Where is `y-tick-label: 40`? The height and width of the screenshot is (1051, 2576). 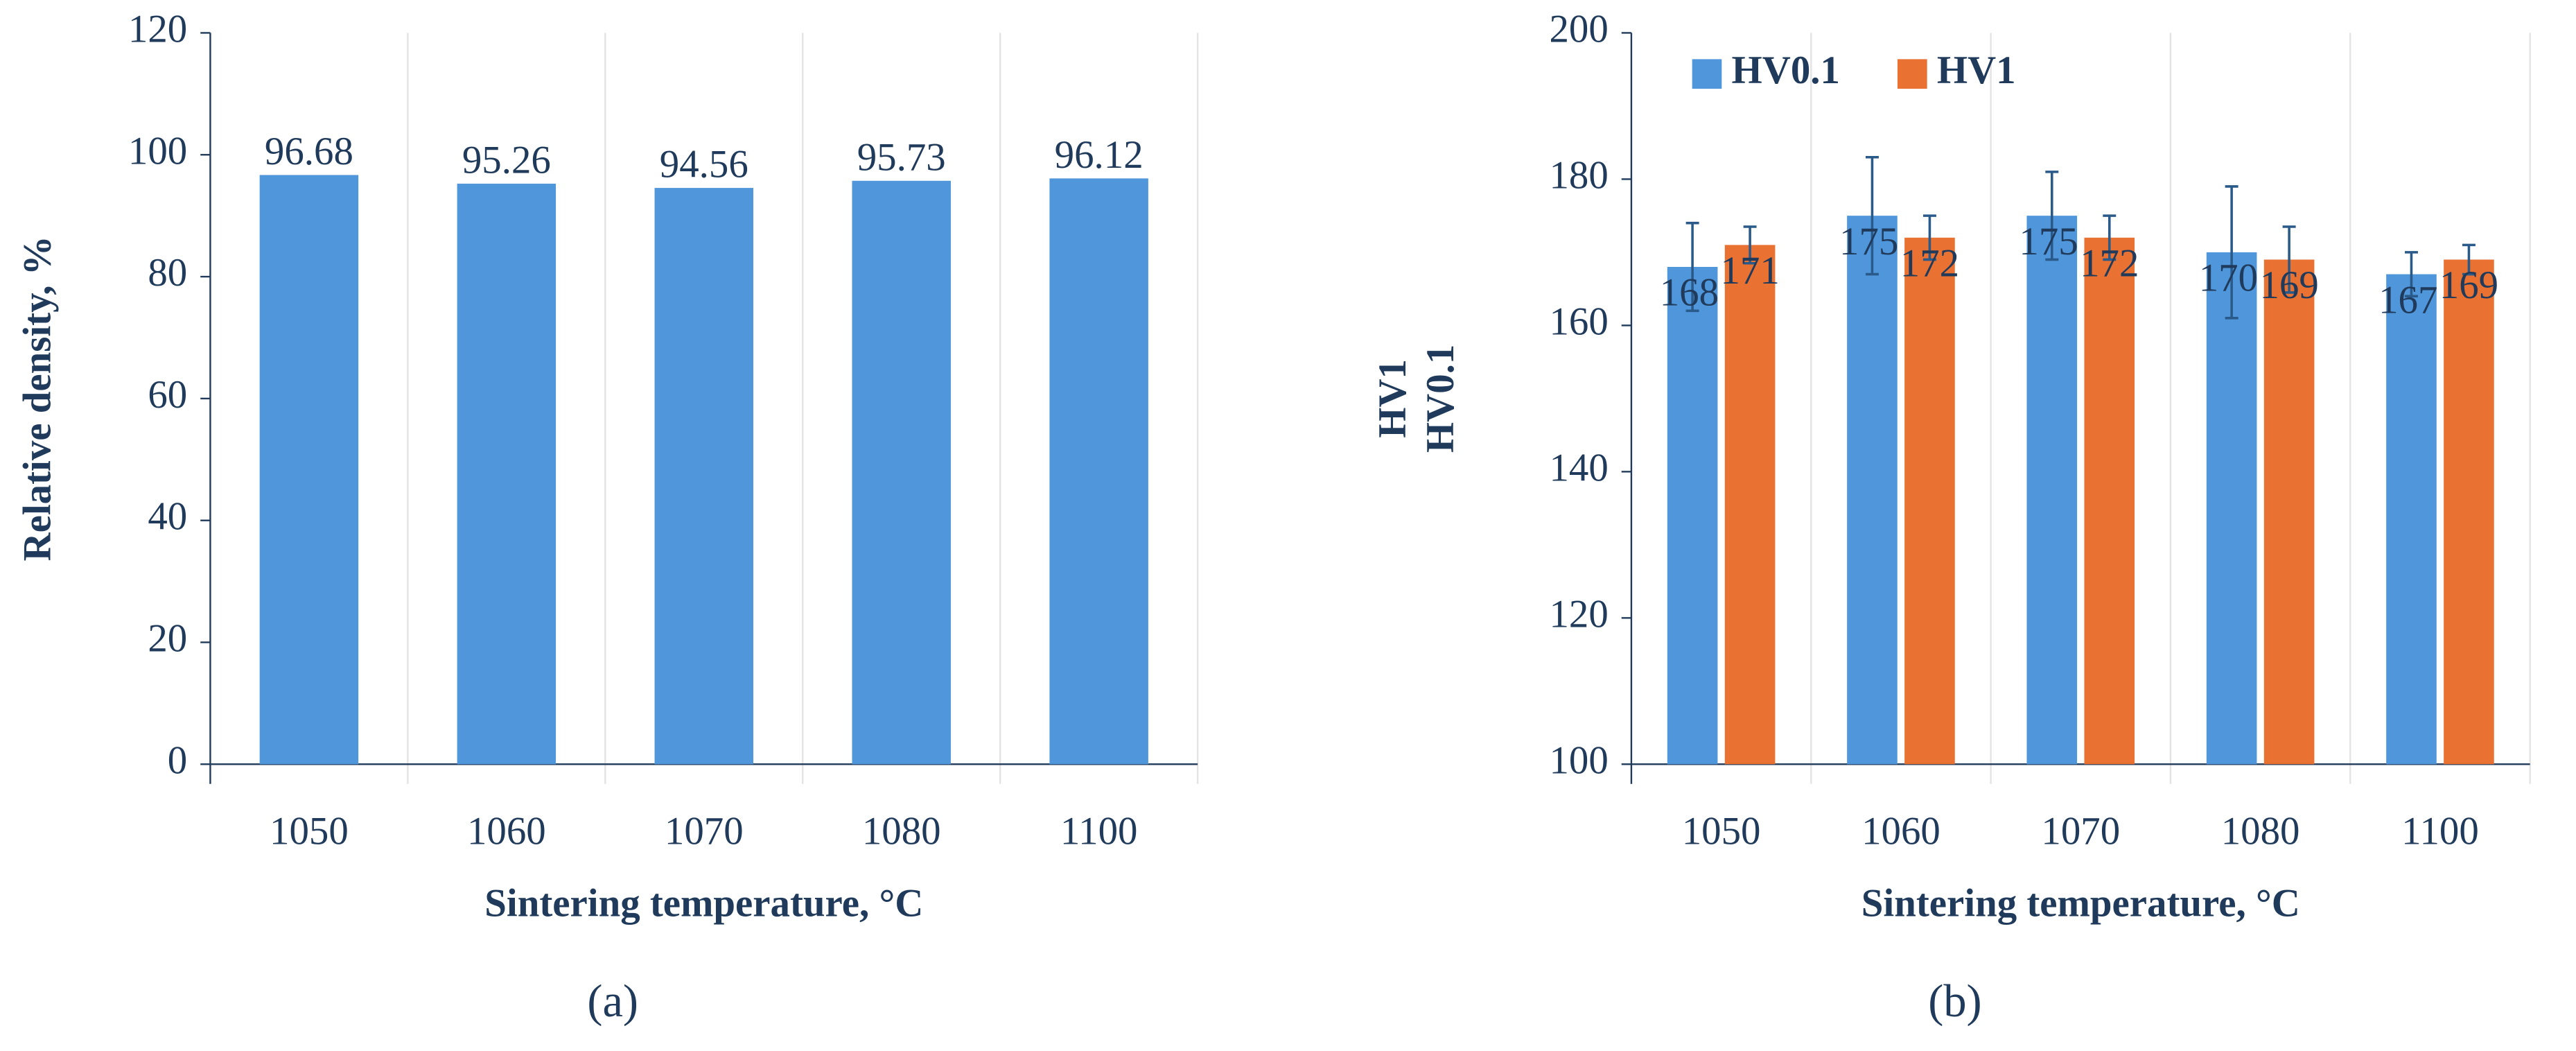 y-tick-label: 40 is located at coordinates (167, 517).